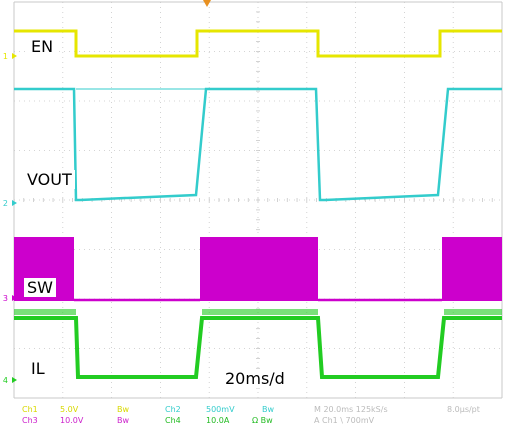 This screenshot has height=426, width=510. What do you see at coordinates (5, 56) in the screenshot?
I see `ch1-marker-number: 1` at bounding box center [5, 56].